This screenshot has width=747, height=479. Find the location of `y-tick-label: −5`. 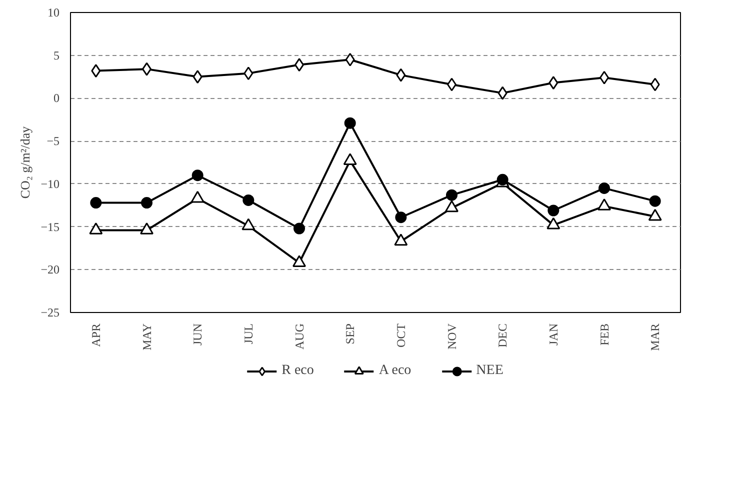

y-tick-label: −5 is located at coordinates (53, 141).